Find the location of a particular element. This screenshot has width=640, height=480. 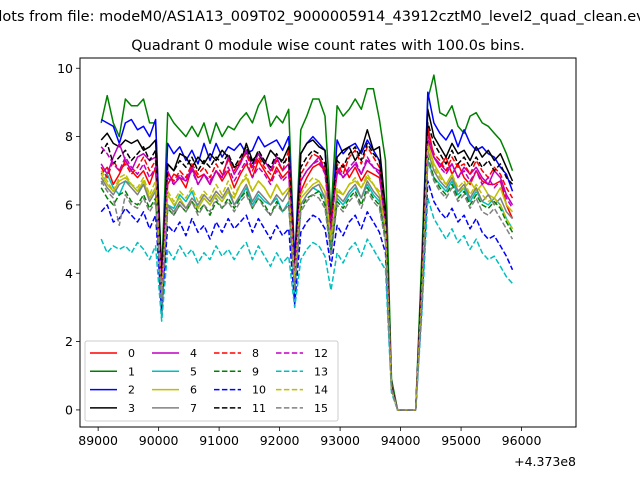

legend-box is located at coordinates (211, 381).